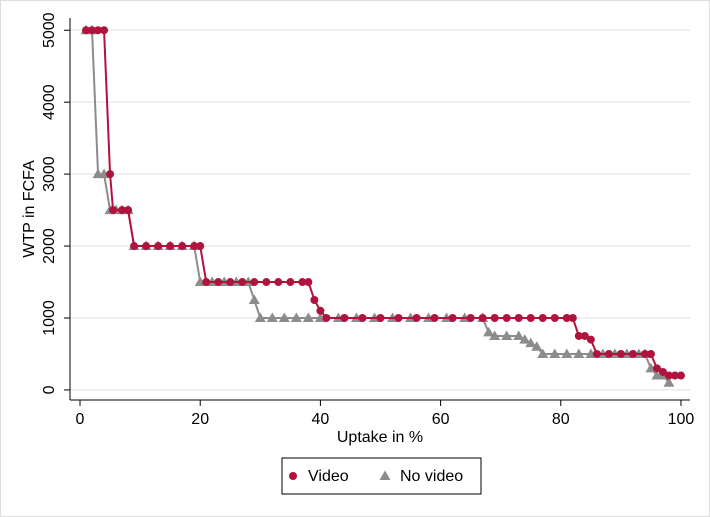  Describe the element at coordinates (49, 389) in the screenshot. I see `y-tick-label: 0` at that location.